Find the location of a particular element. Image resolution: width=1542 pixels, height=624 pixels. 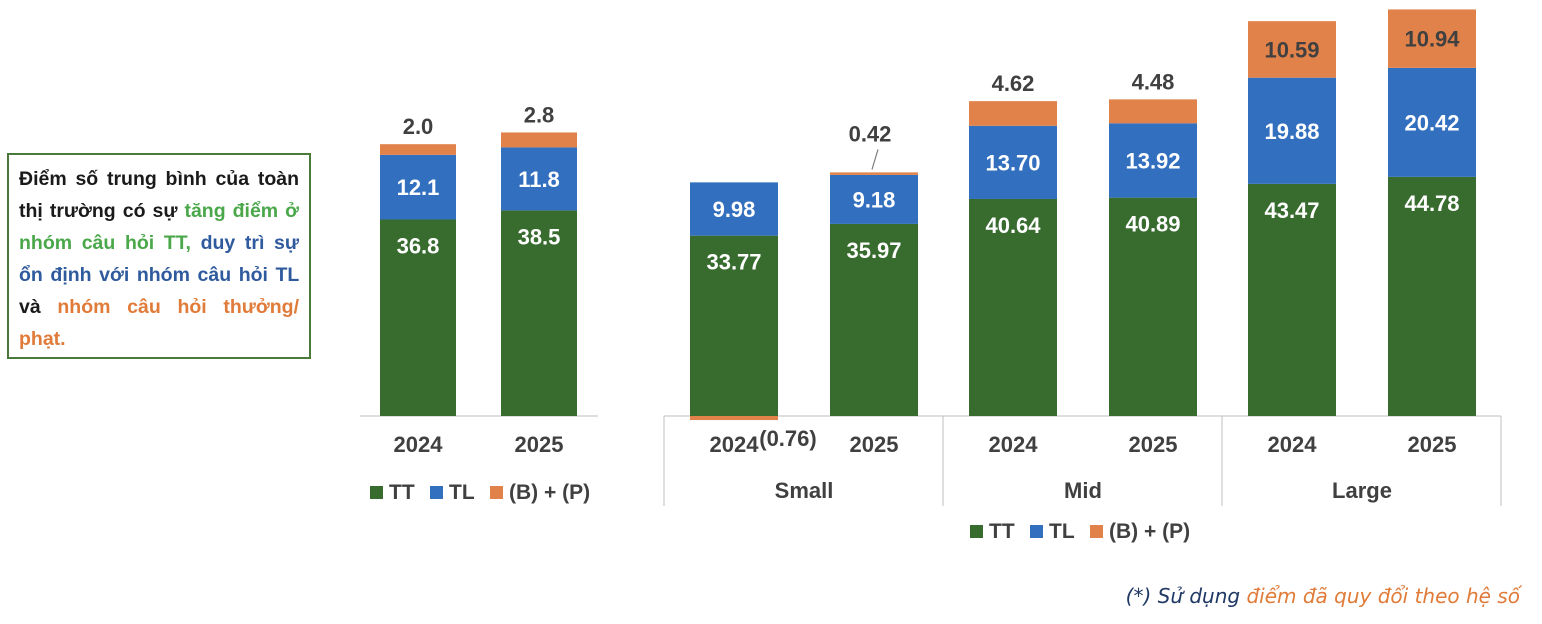

chart1-bar-2024-tt-label: 36.8 is located at coordinates (418, 245).